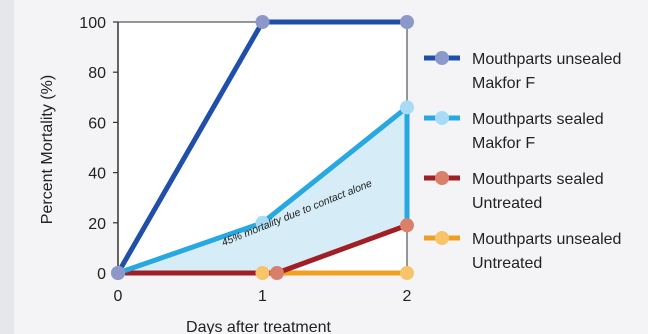  Describe the element at coordinates (118, 296) in the screenshot. I see `x-tick-label: 0` at that location.